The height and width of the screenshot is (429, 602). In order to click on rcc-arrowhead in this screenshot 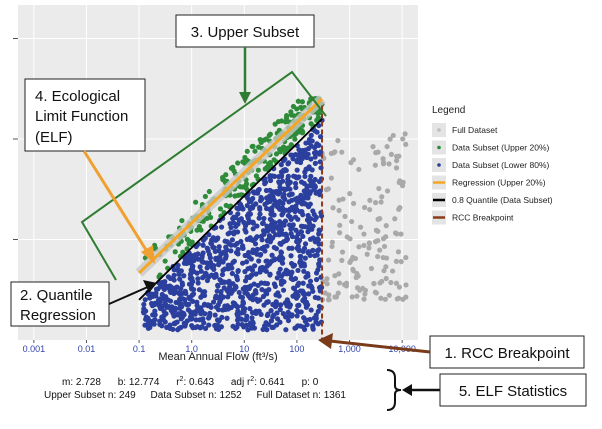, I will do `click(325, 341)`.